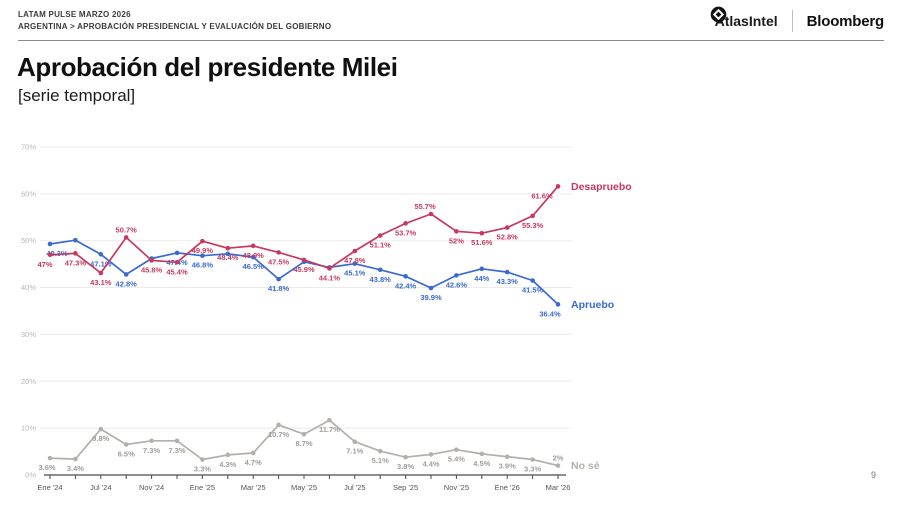 Image resolution: width=900 pixels, height=508 pixels. I want to click on data-label: 47.8%, so click(355, 260).